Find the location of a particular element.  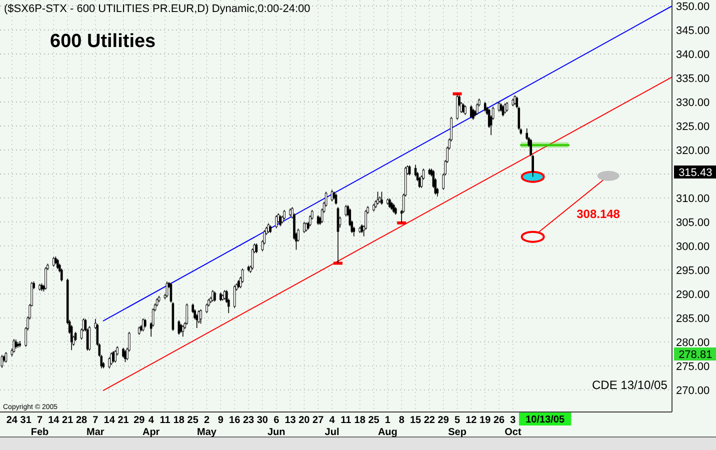

y-tick-label: 300.00 is located at coordinates (693, 246).